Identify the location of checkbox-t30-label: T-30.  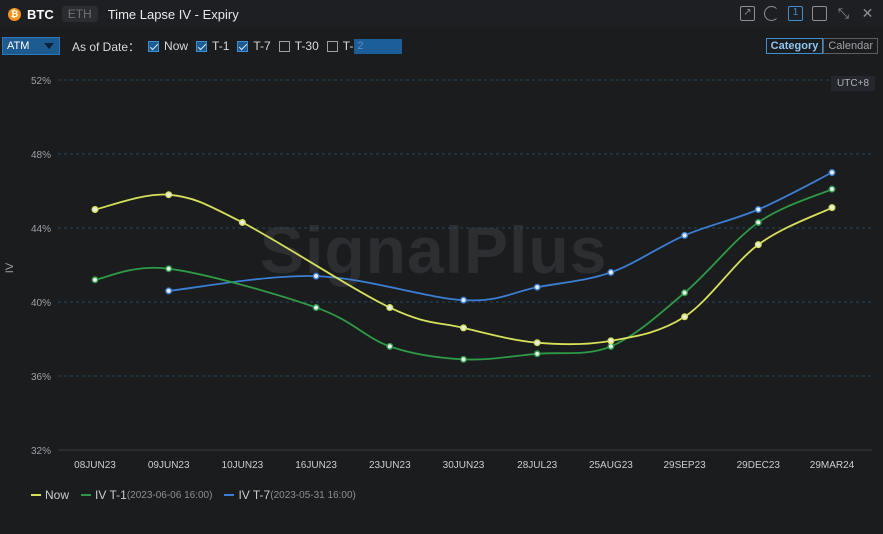
(306, 46).